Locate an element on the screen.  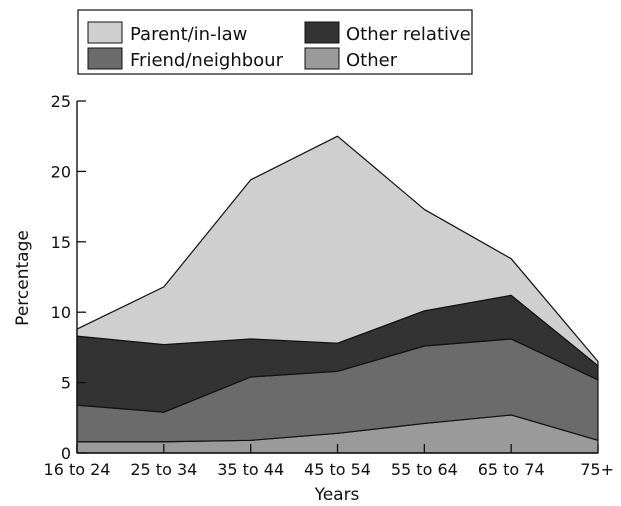
legend-item-parent-in-law: Parent/in-law is located at coordinates (167, 33).